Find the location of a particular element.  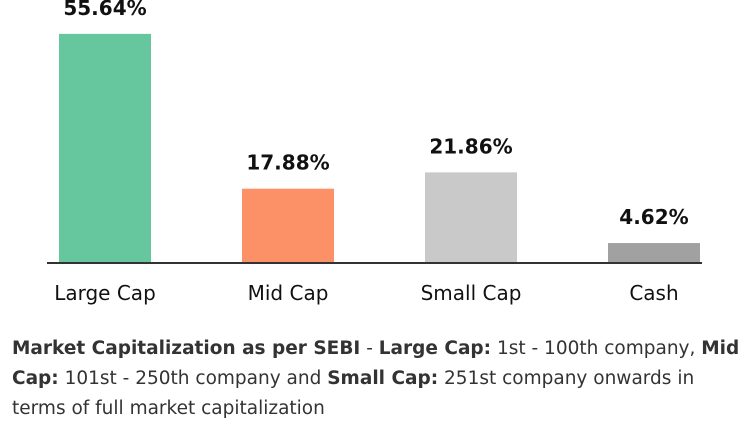

value-label-small-cap: 21.86% is located at coordinates (470, 146).